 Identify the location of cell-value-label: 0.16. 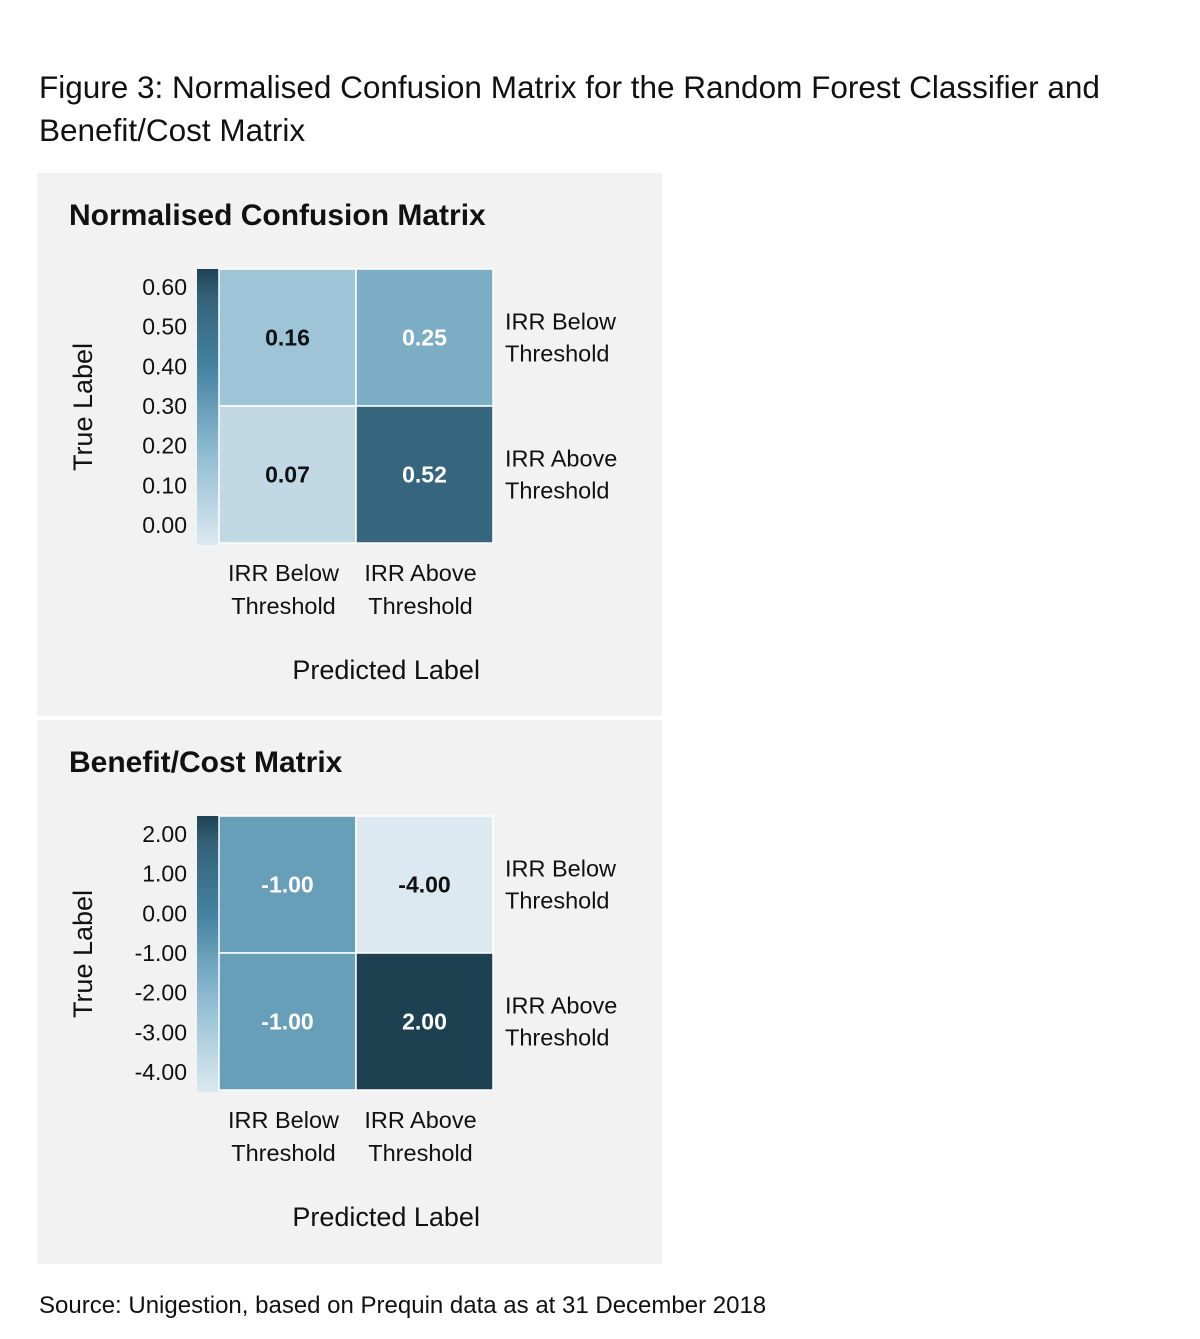
(287, 338).